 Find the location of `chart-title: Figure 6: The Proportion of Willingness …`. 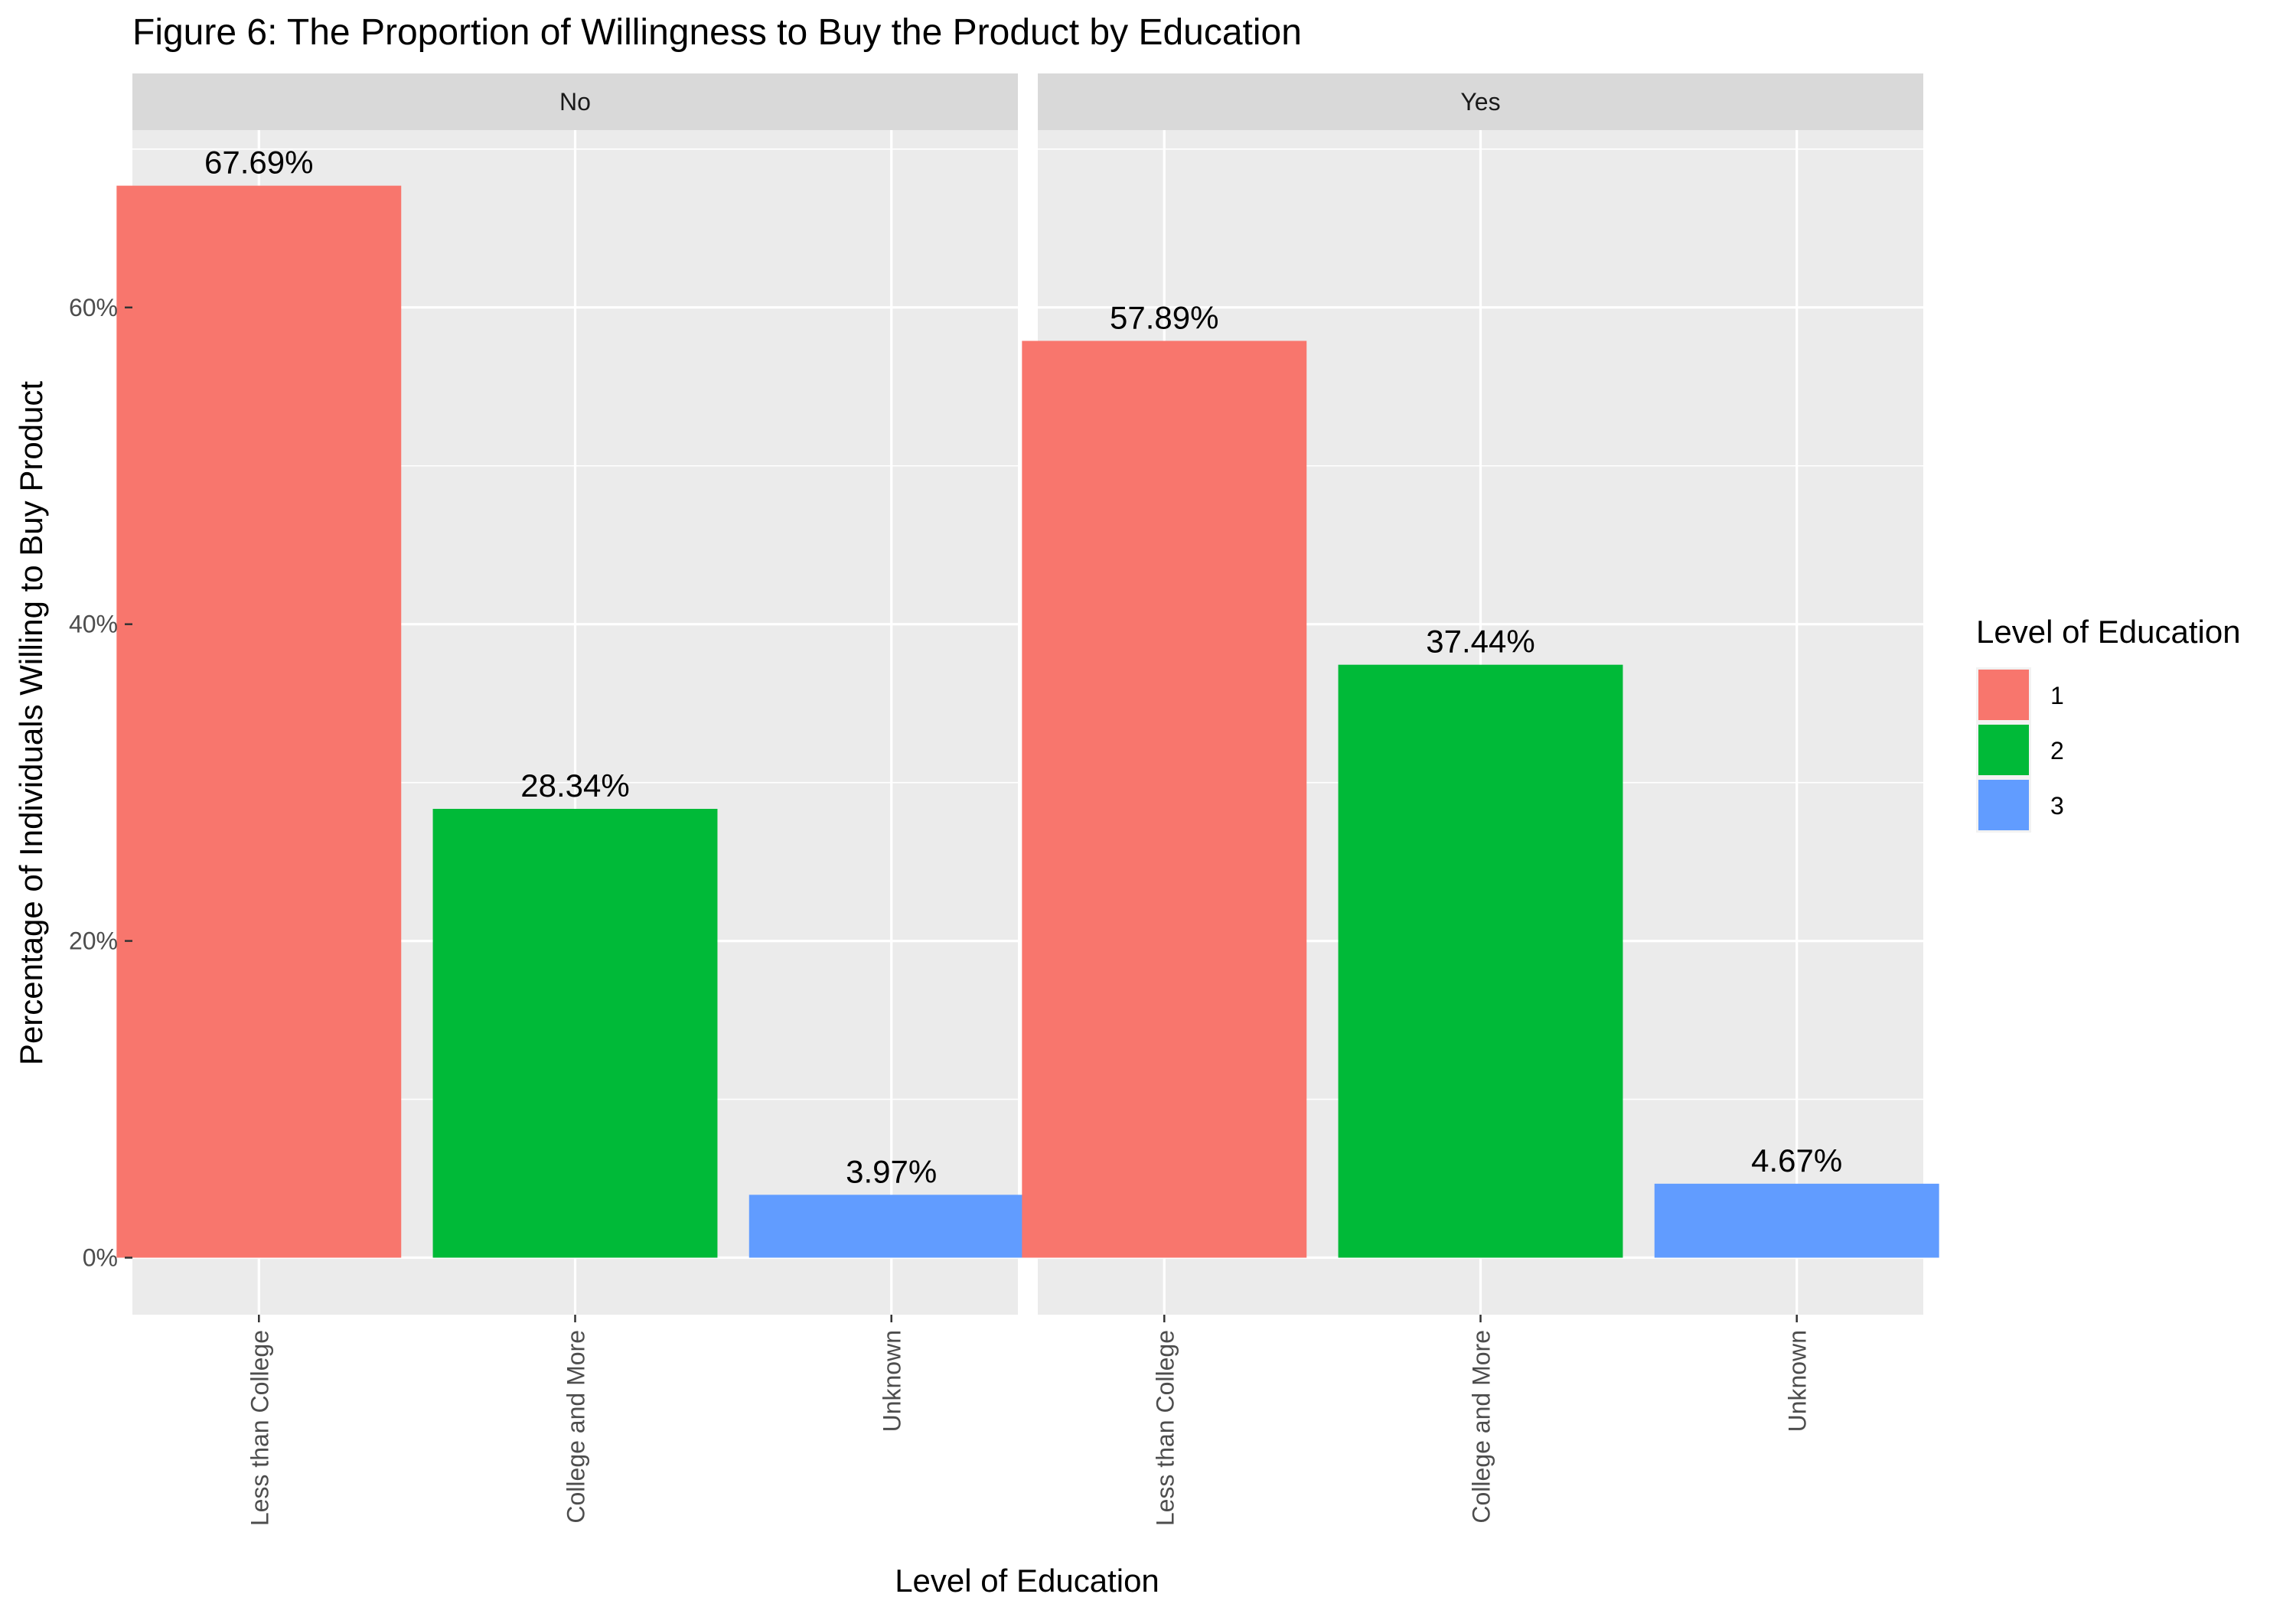

chart-title: Figure 6: The Proportion of Willingness … is located at coordinates (717, 32).